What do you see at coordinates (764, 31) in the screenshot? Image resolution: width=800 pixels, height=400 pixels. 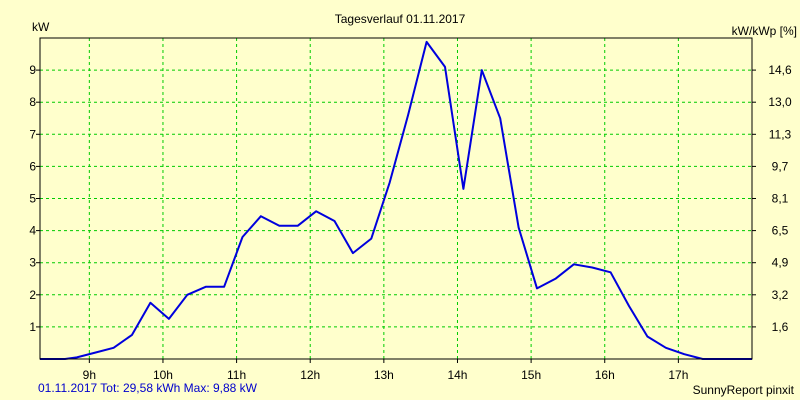 I see `y-axis-label-right: kW/kWp [%]` at bounding box center [764, 31].